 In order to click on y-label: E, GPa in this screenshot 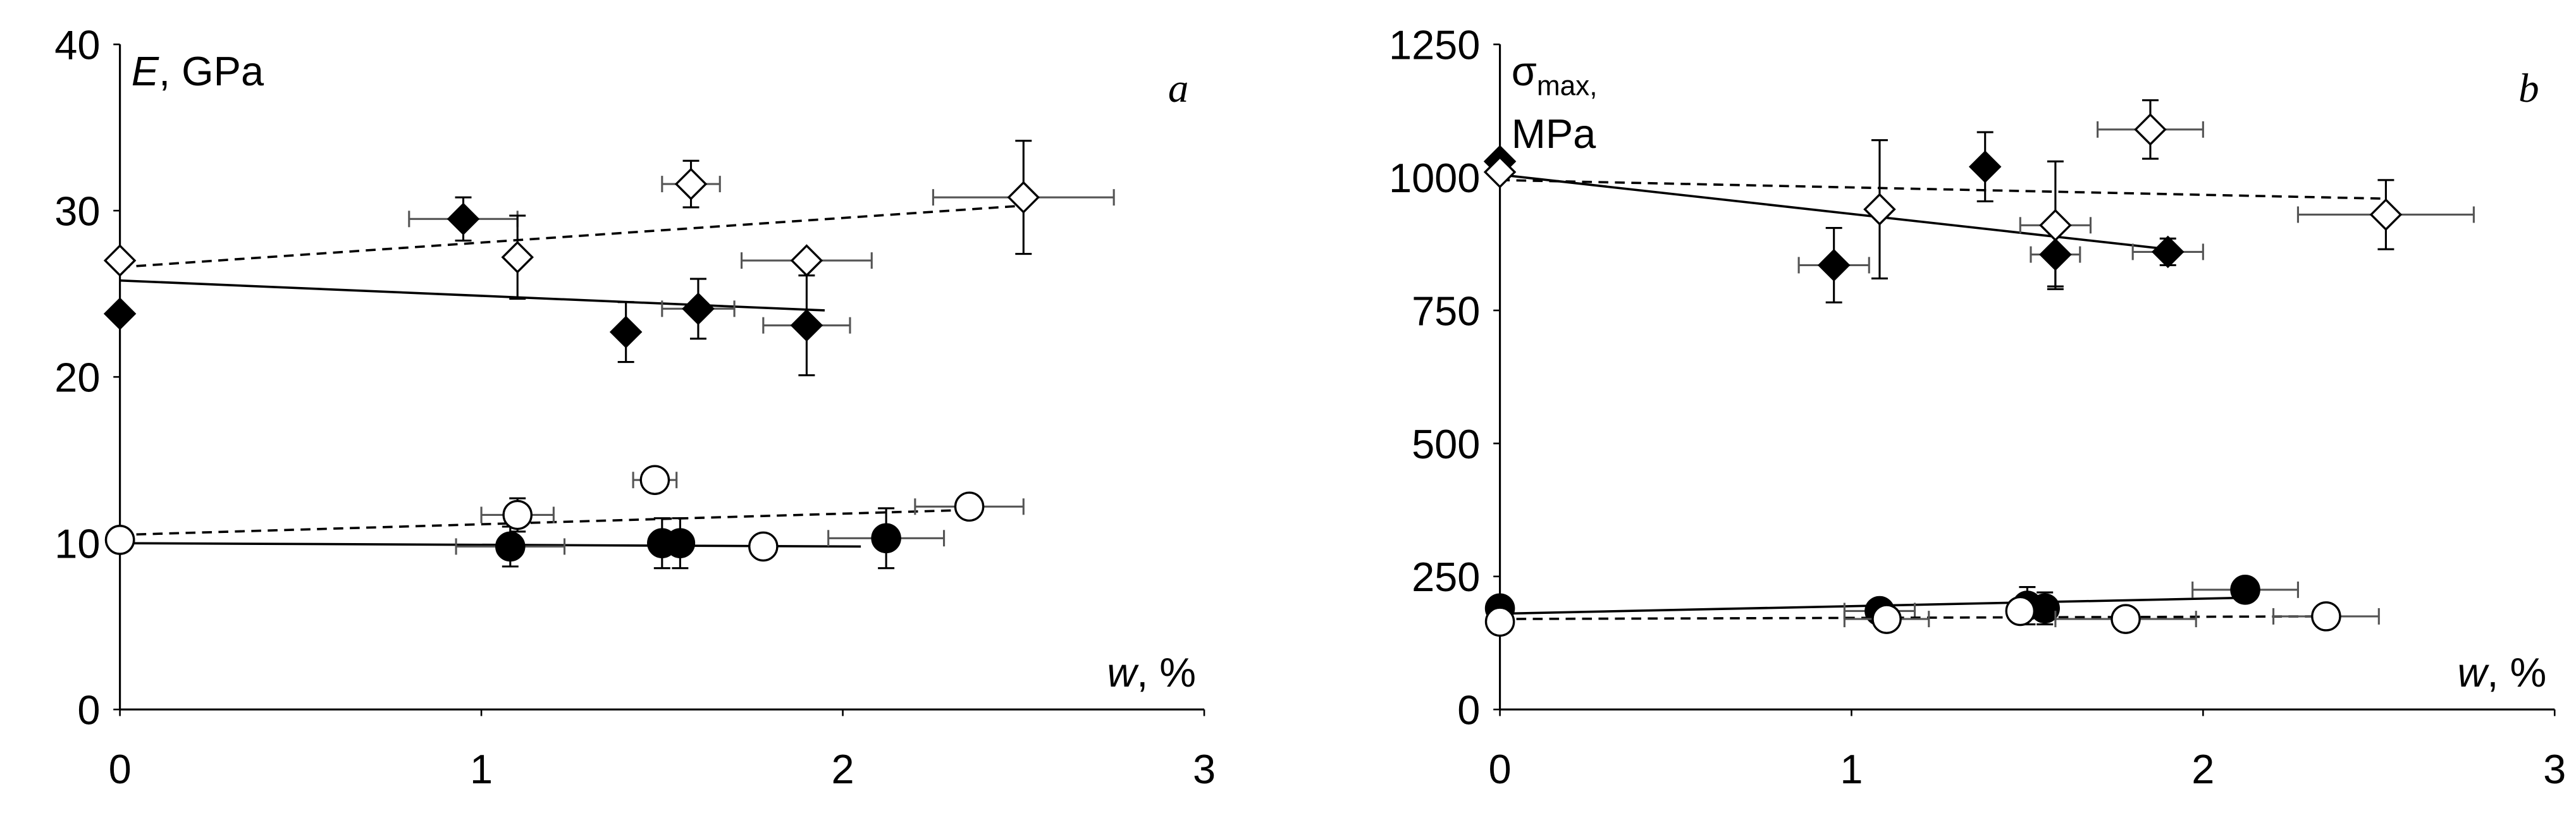, I will do `click(198, 71)`.